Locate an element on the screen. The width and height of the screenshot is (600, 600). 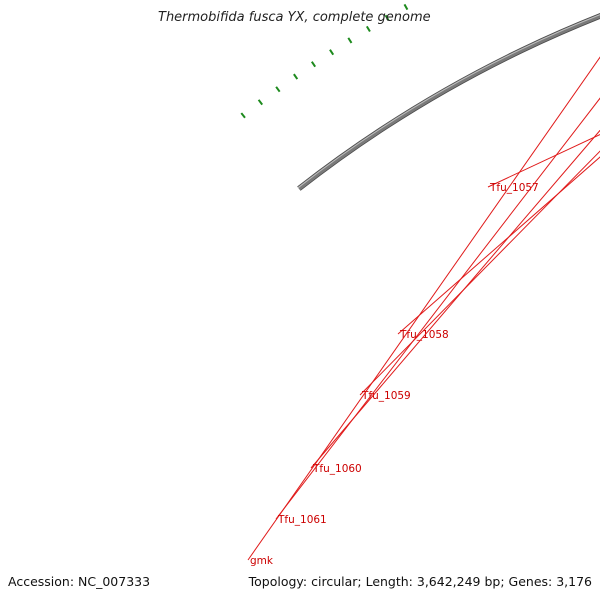
gene-label: Tfu_1060 is located at coordinates (337, 469).